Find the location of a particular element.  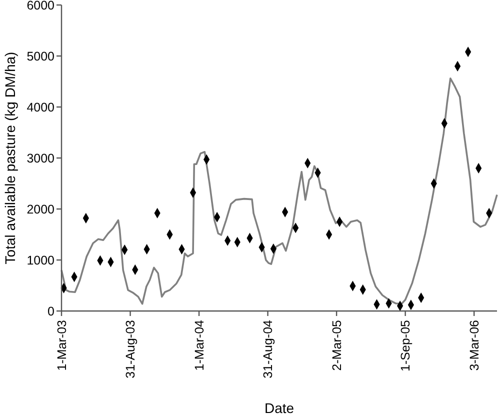

x-tick-label: 1-Sep-05 is located at coordinates (405, 346).